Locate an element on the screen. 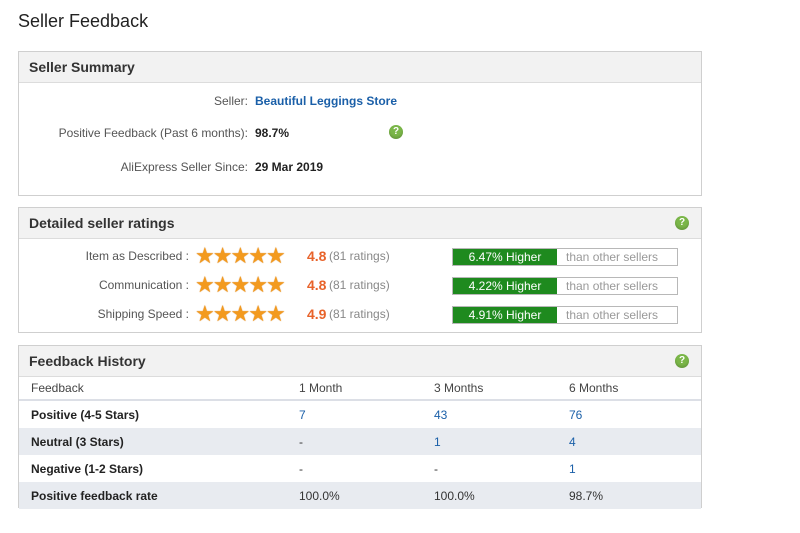 This screenshot has height=533, width=800. row-label: Neutral (3 Stars) is located at coordinates (159, 441).